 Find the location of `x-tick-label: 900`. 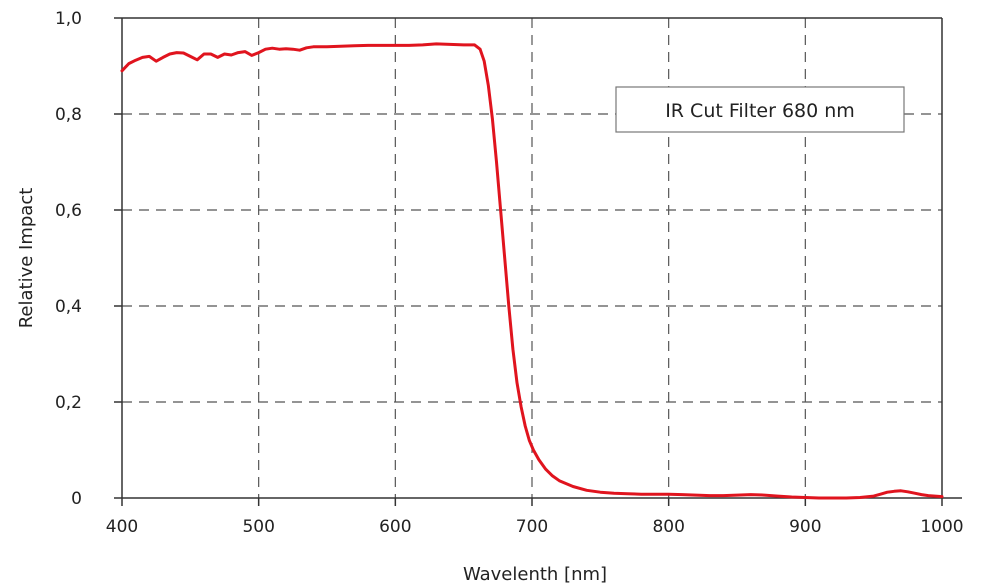

x-tick-label: 900 is located at coordinates (805, 527).